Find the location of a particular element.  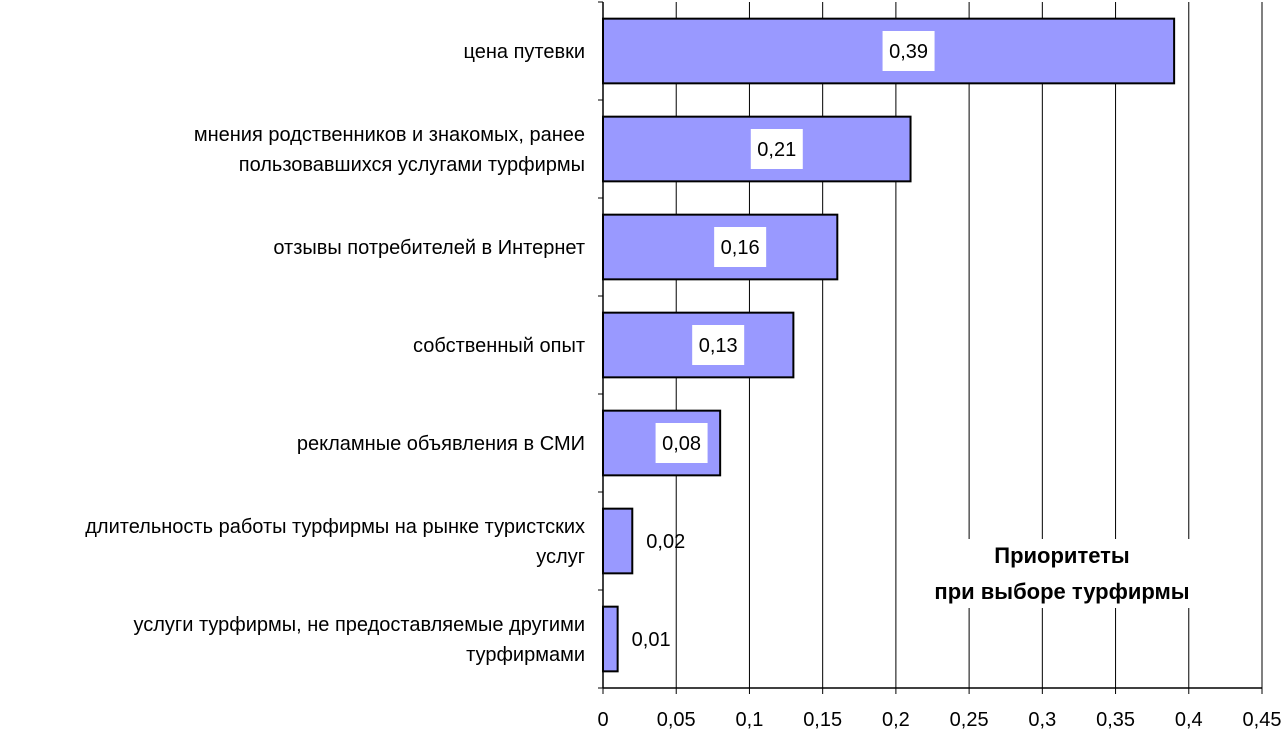

chart-title-backing is located at coordinates (1062, 573).